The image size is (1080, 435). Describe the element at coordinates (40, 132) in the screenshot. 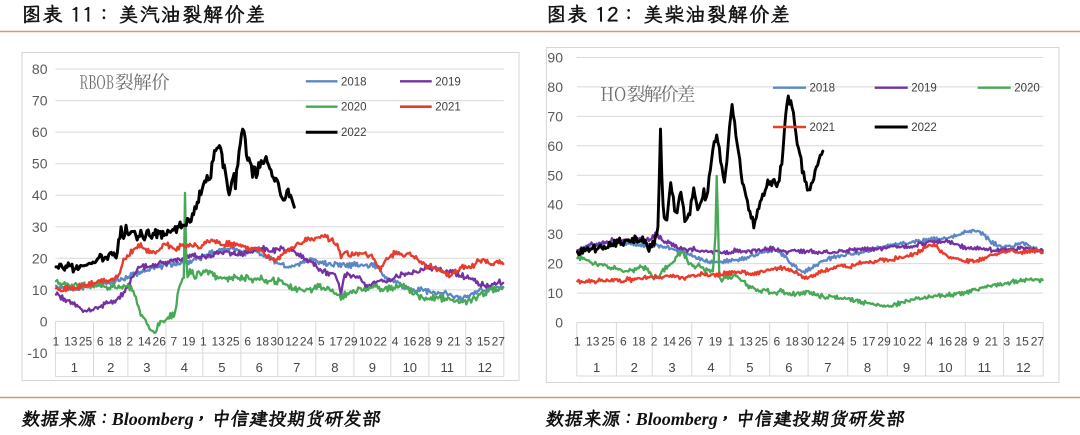

I see `svg-text: 60` at that location.